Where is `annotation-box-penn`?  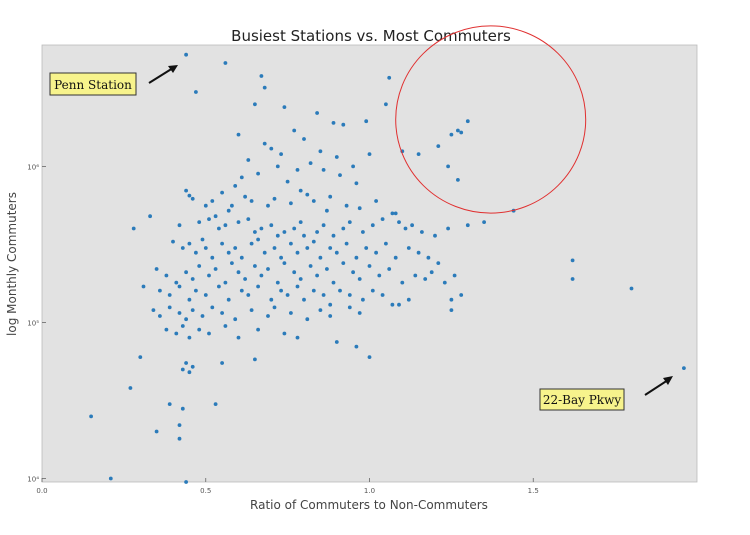 annotation-box-penn is located at coordinates (93, 84).